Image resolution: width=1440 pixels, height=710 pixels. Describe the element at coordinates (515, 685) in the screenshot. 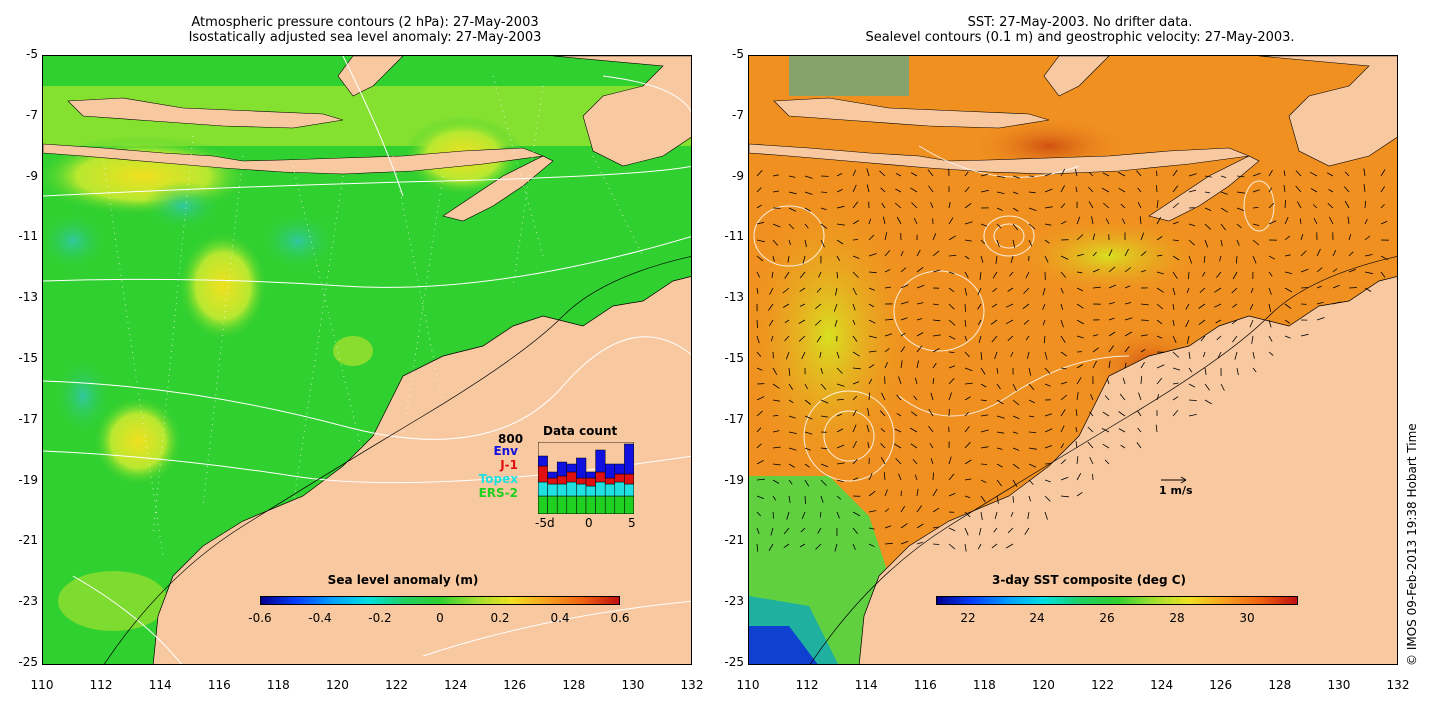

I see `left-x-tick: 126` at that location.